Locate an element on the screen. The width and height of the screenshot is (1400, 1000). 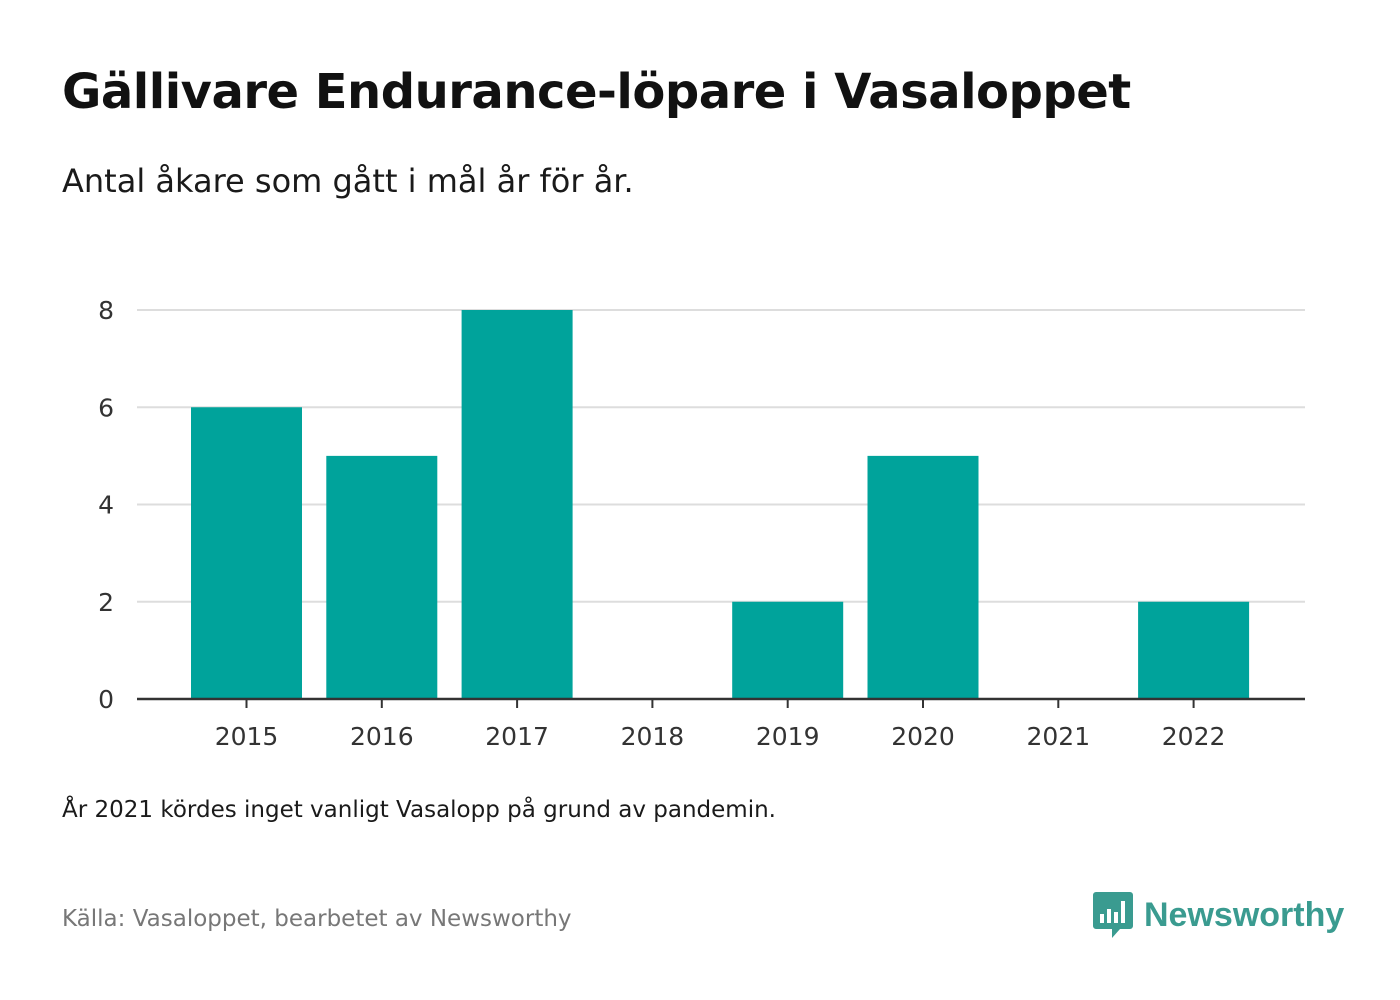
y-tick-label: 6 is located at coordinates (106, 407).